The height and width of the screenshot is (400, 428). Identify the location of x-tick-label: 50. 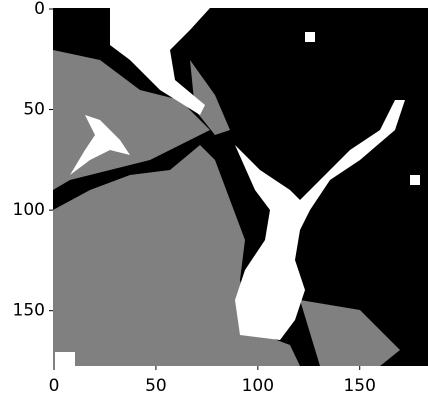
(156, 386).